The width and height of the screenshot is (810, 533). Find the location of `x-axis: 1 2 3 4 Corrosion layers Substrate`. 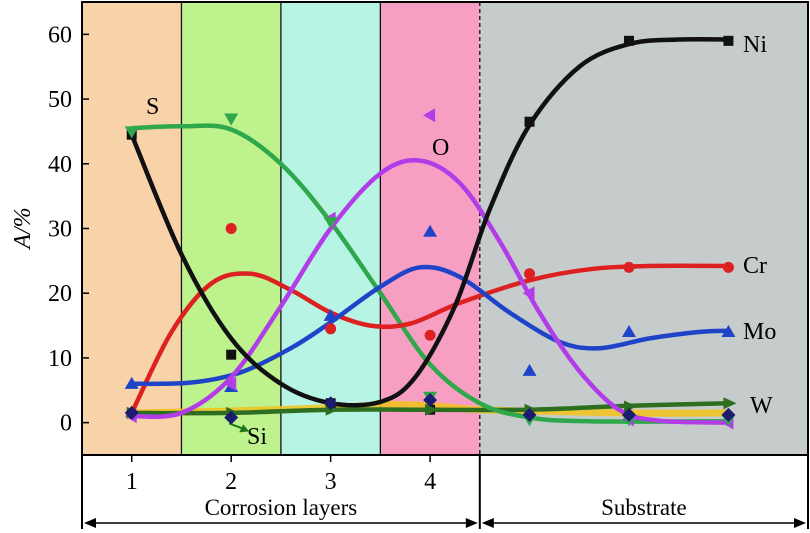

x-axis: 1 2 3 4 Corrosion layers Substrate is located at coordinates (445, 492).